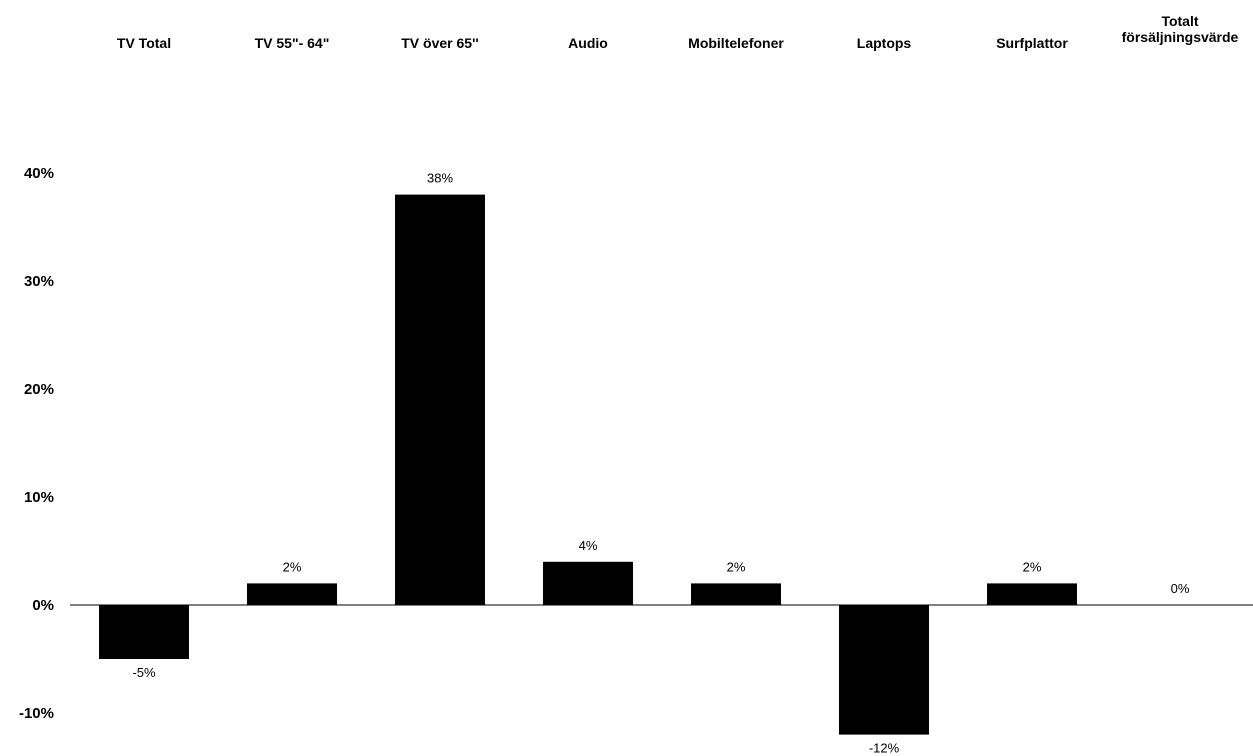  What do you see at coordinates (440, 178) in the screenshot?
I see `data-label: 38%` at bounding box center [440, 178].